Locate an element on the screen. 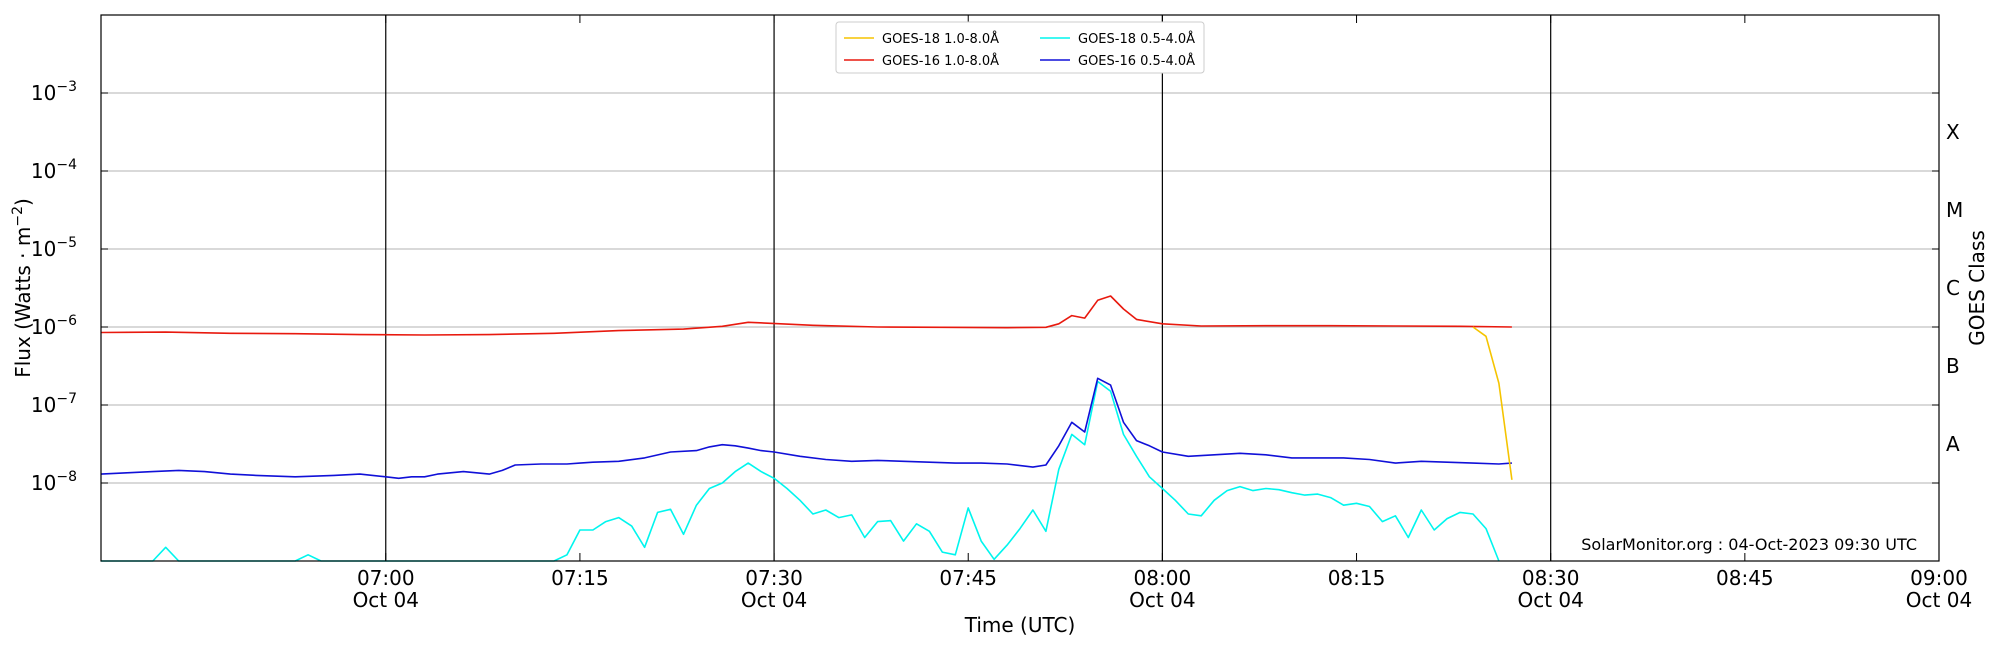 Image resolution: width=2000 pixels, height=650 pixels. y-axis-title-main: Flux (Watts · m is located at coordinates (23, 302).